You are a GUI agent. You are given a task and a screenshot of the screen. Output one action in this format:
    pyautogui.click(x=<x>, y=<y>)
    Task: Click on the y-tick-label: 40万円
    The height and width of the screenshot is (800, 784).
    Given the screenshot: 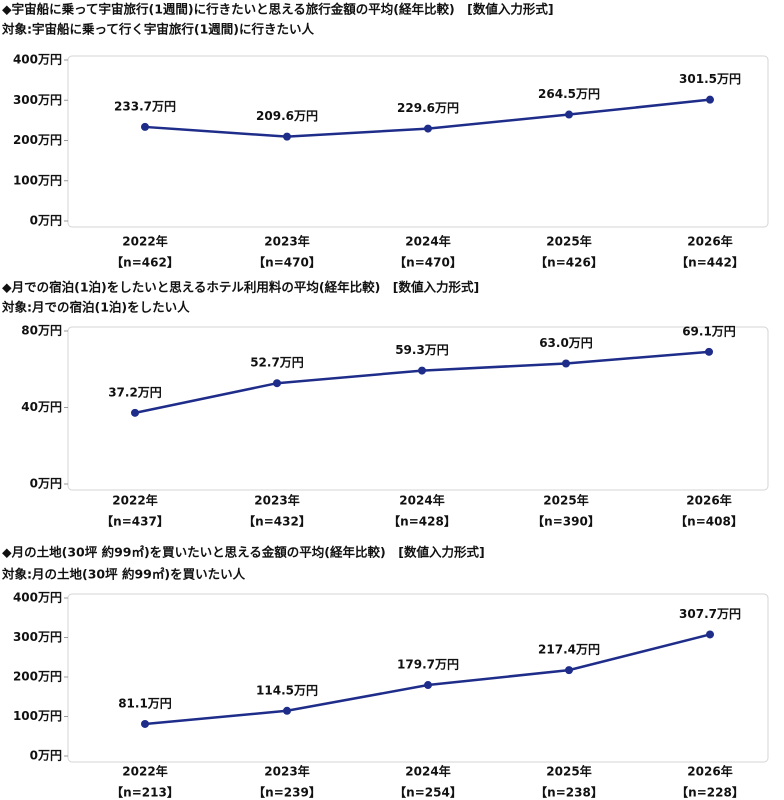 What is the action you would take?
    pyautogui.click(x=41, y=407)
    